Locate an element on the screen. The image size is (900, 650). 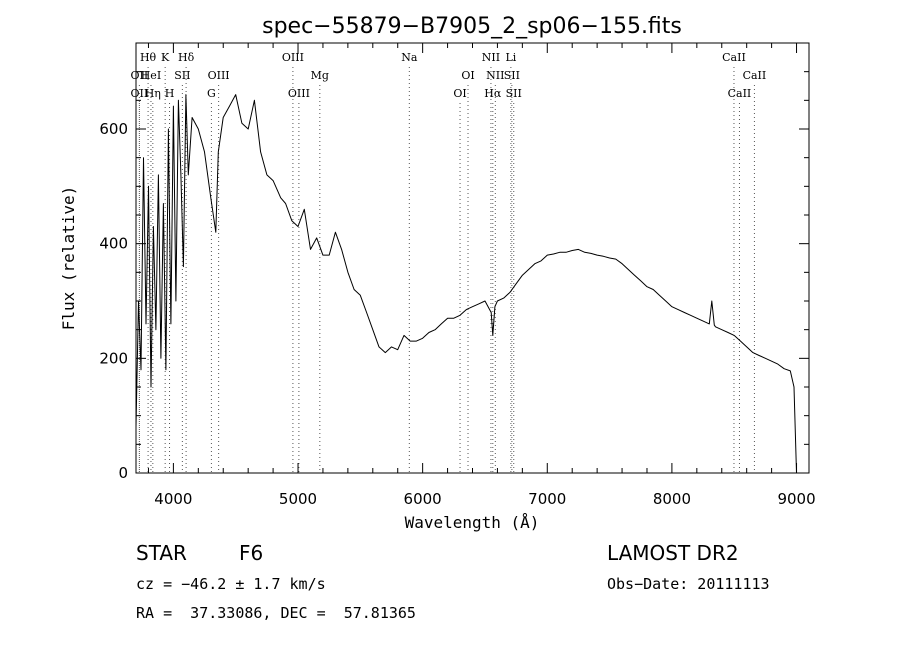
x-tick-label: 8000 is located at coordinates (672, 499).